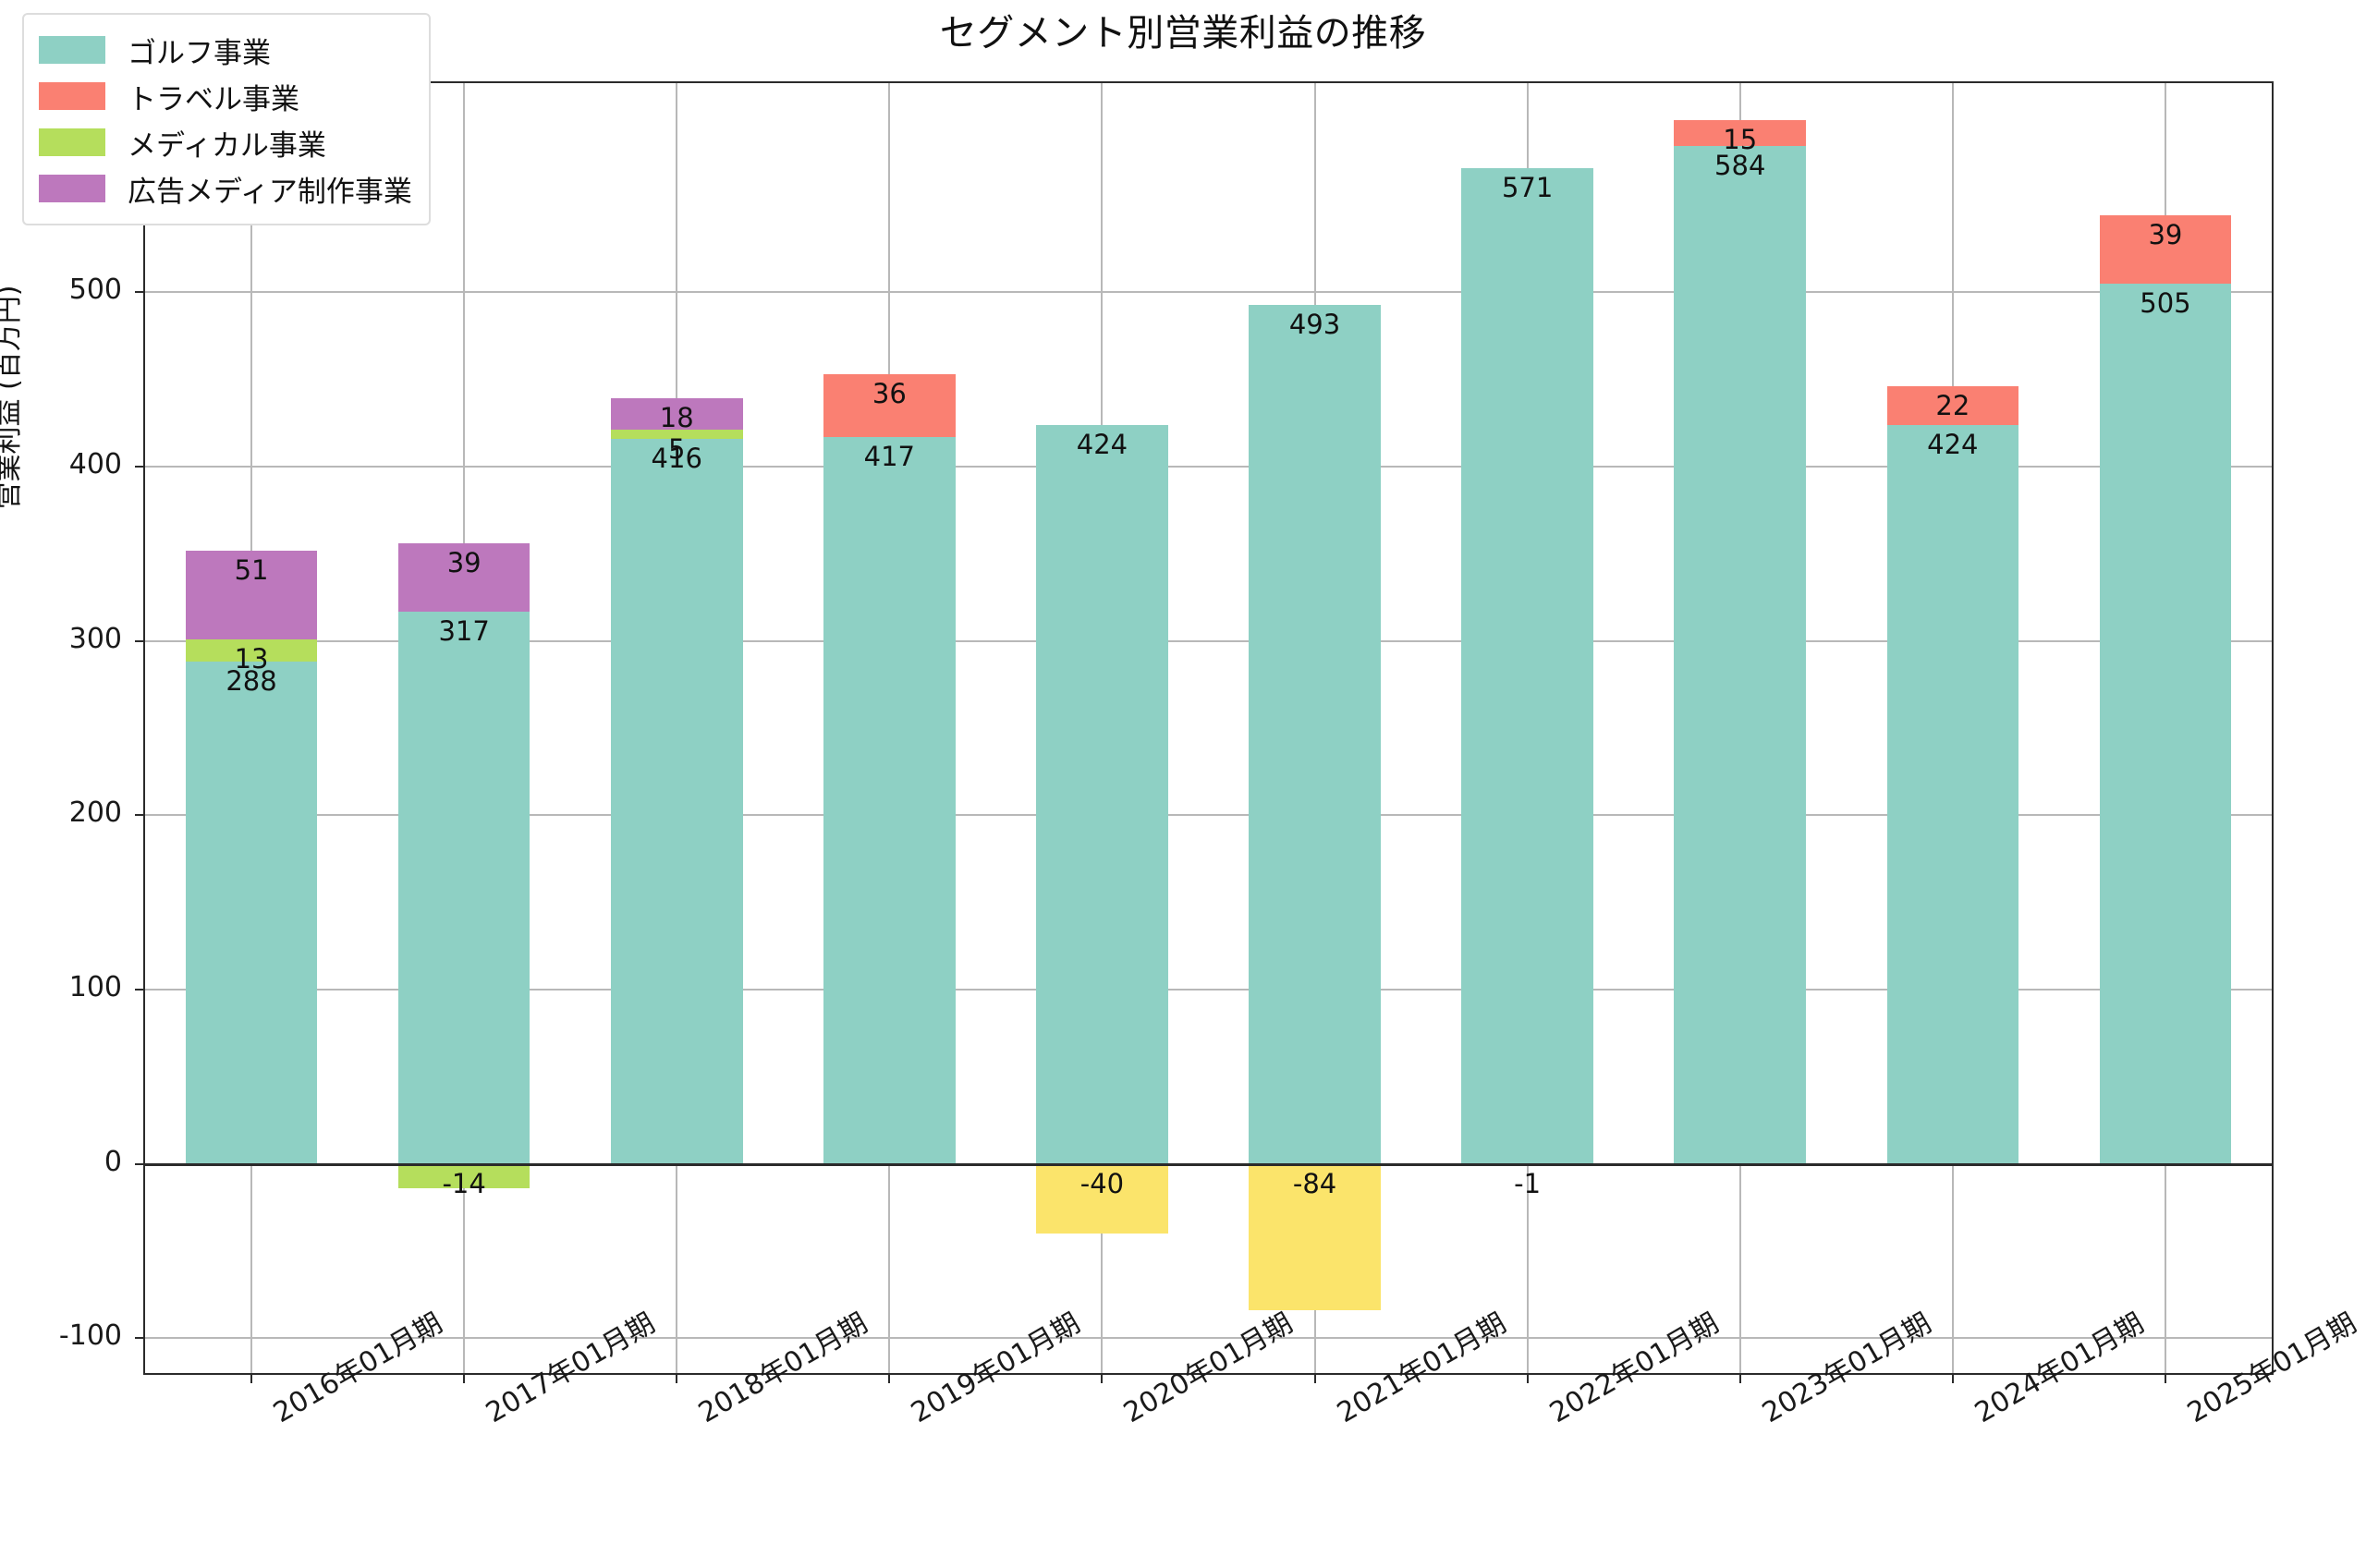 This screenshot has height=1568, width=2366. What do you see at coordinates (1741, 139) in the screenshot?
I see `bar-value-label: 15` at bounding box center [1741, 139].